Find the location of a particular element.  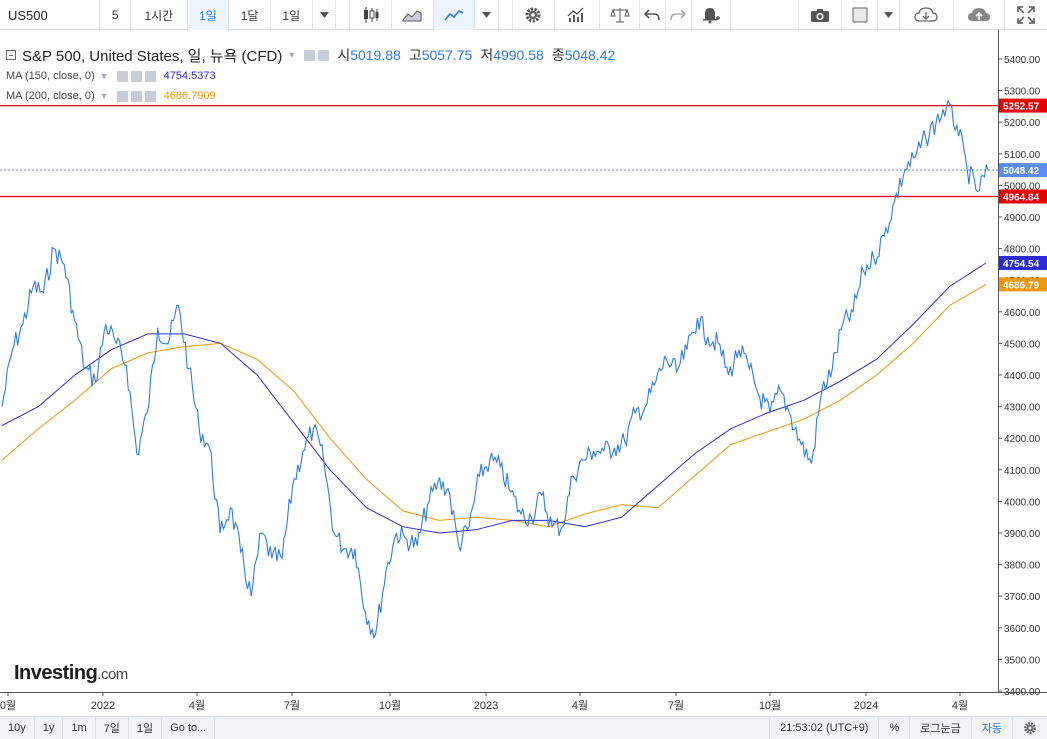

clock-time: 21:53:02 (UTC+9) is located at coordinates (823, 727).